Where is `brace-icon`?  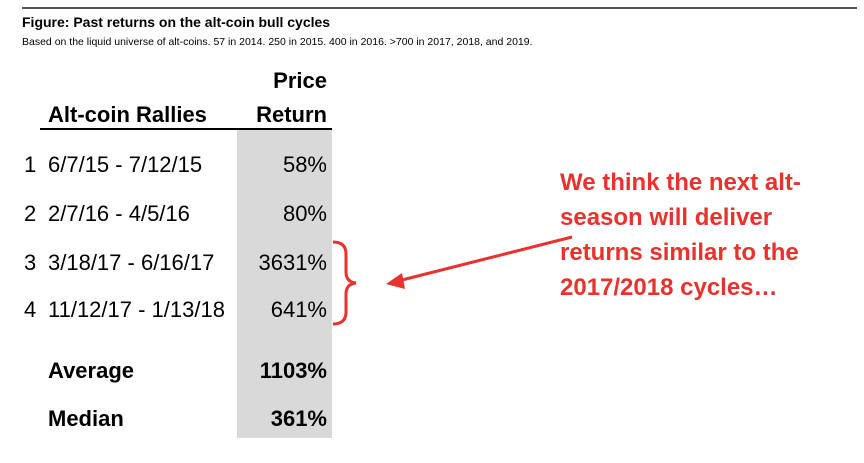 brace-icon is located at coordinates (344, 283).